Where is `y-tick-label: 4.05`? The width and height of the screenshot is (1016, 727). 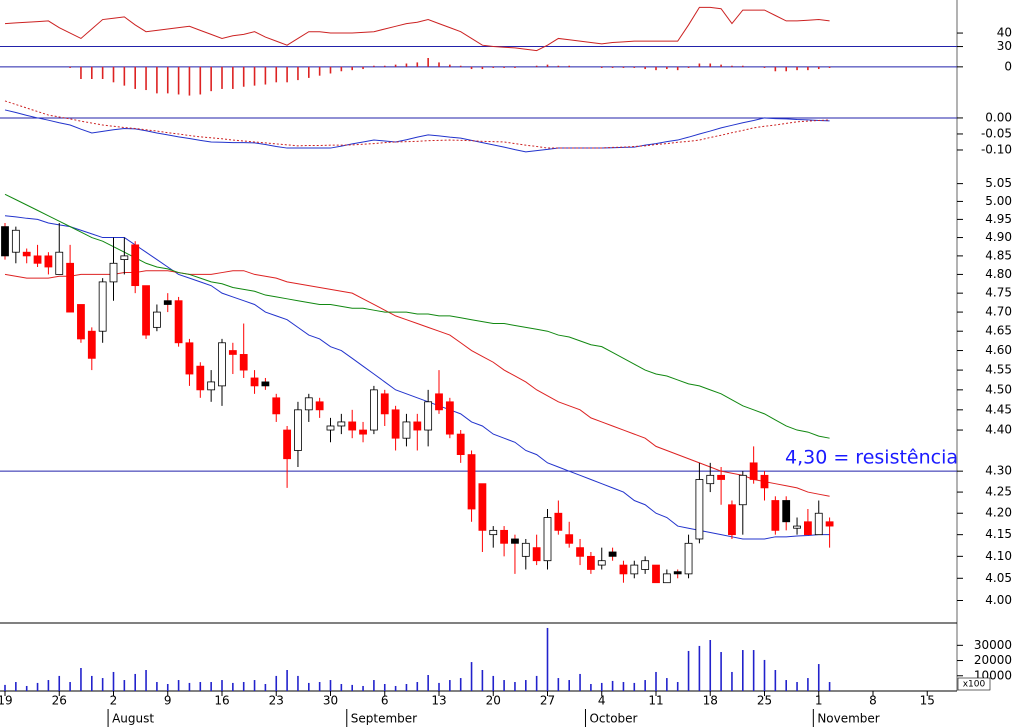
y-tick-label: 4.05 is located at coordinates (998, 578).